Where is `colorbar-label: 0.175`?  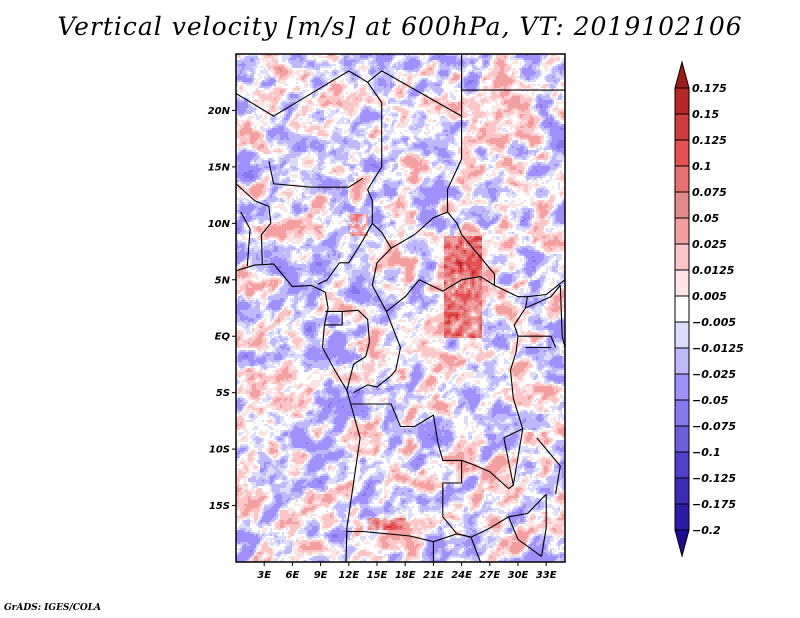
colorbar-label: 0.175 is located at coordinates (709, 88).